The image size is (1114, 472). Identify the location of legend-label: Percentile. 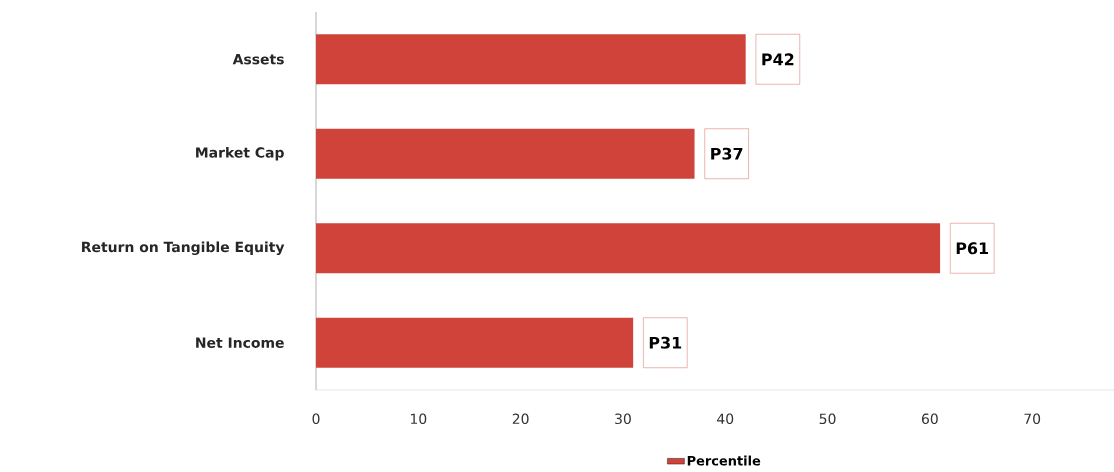
(724, 460).